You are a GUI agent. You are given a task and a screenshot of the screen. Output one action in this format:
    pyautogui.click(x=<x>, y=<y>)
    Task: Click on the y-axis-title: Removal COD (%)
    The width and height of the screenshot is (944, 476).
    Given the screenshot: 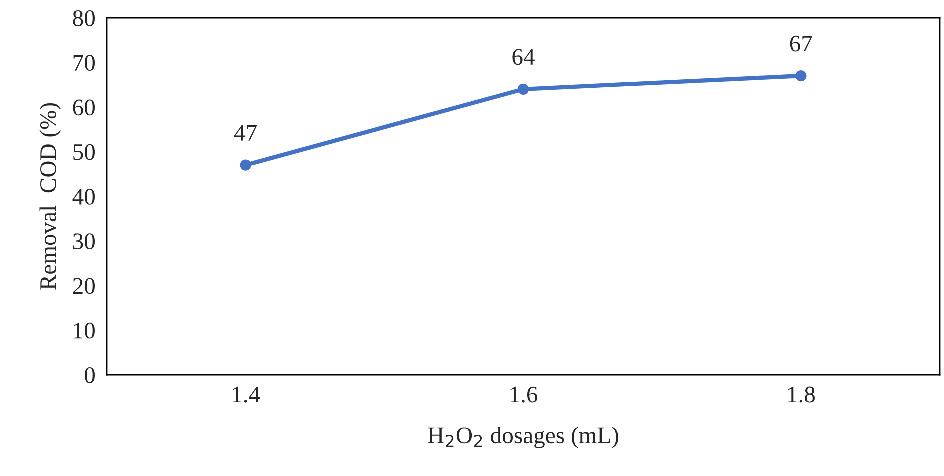 What is the action you would take?
    pyautogui.click(x=51, y=196)
    